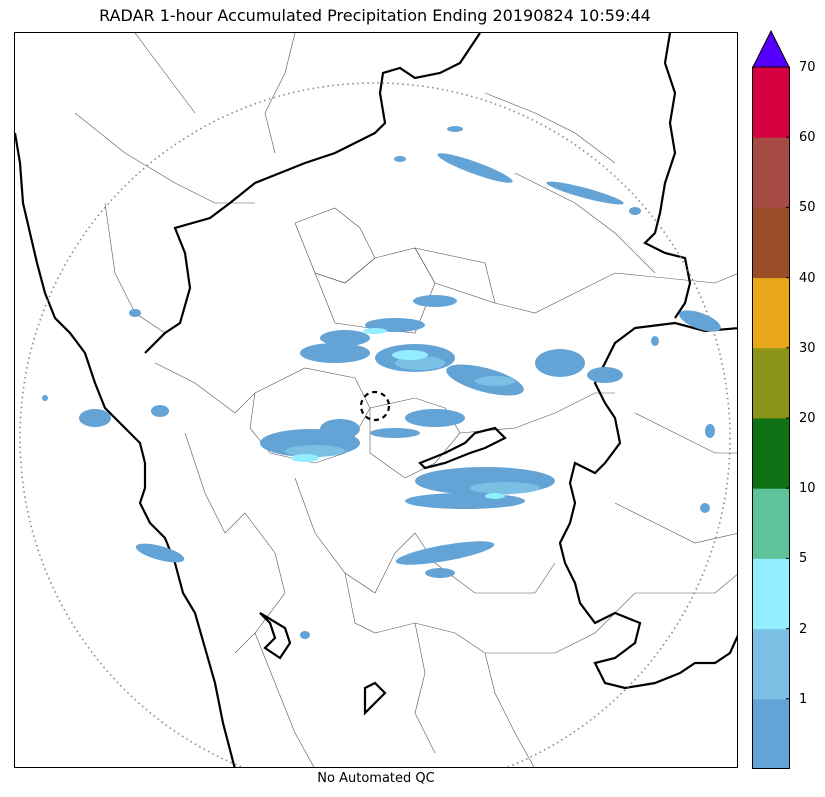 The height and width of the screenshot is (797, 825). I want to click on colorbar-tick-label: 10, so click(807, 489).